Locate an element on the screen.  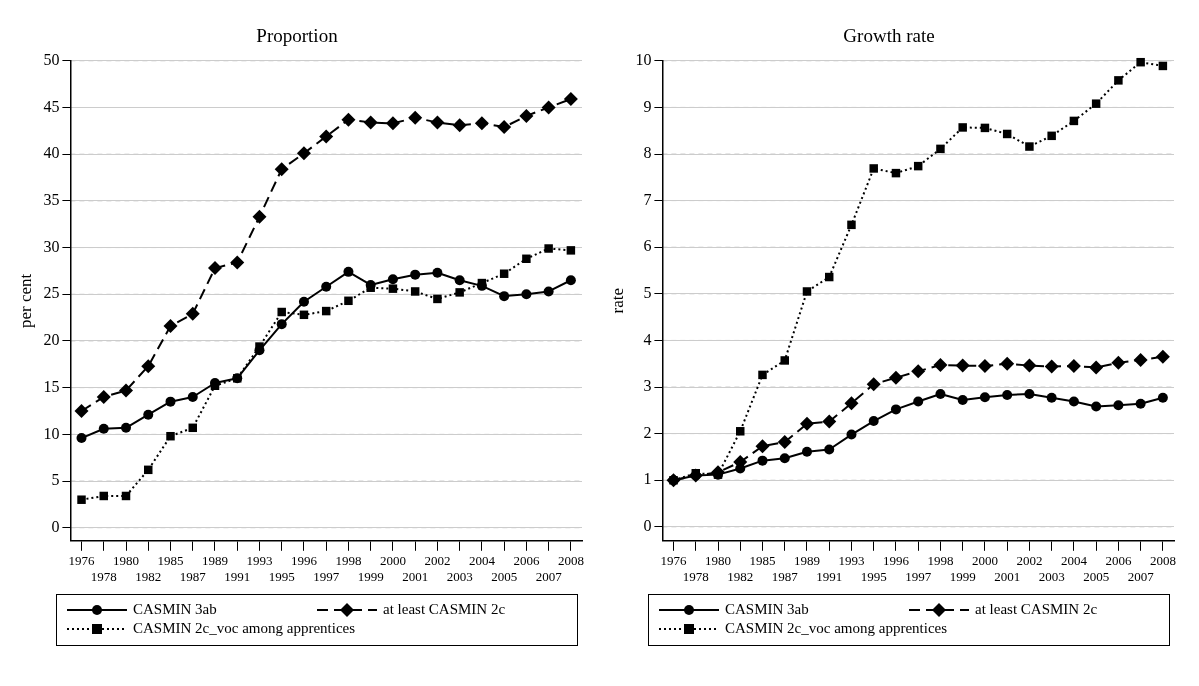
x-tick-label: 2001 is located at coordinates (1007, 576).